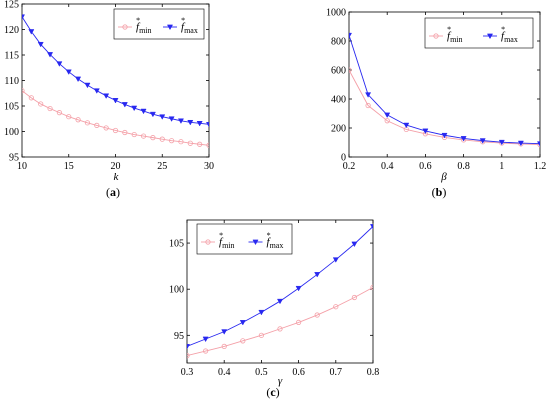 This screenshot has width=550, height=400. What do you see at coordinates (439, 192) in the screenshot?
I see `panel-label: (b)` at bounding box center [439, 192].